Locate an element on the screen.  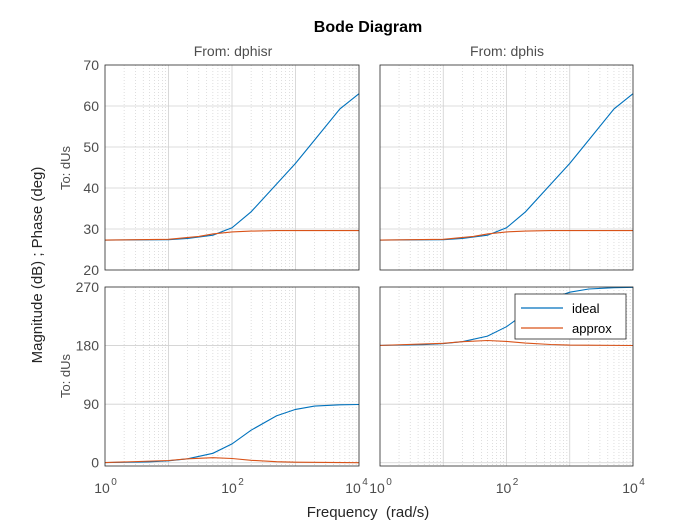
y-tick-label: 270 is located at coordinates (88, 287).